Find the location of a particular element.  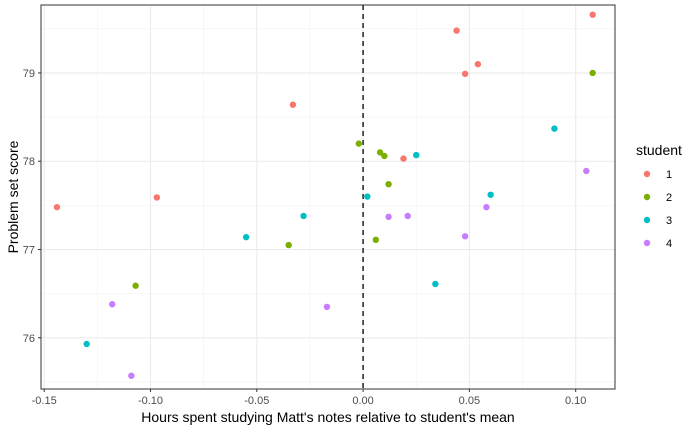

y-tick-label: 76 is located at coordinates (29, 339).